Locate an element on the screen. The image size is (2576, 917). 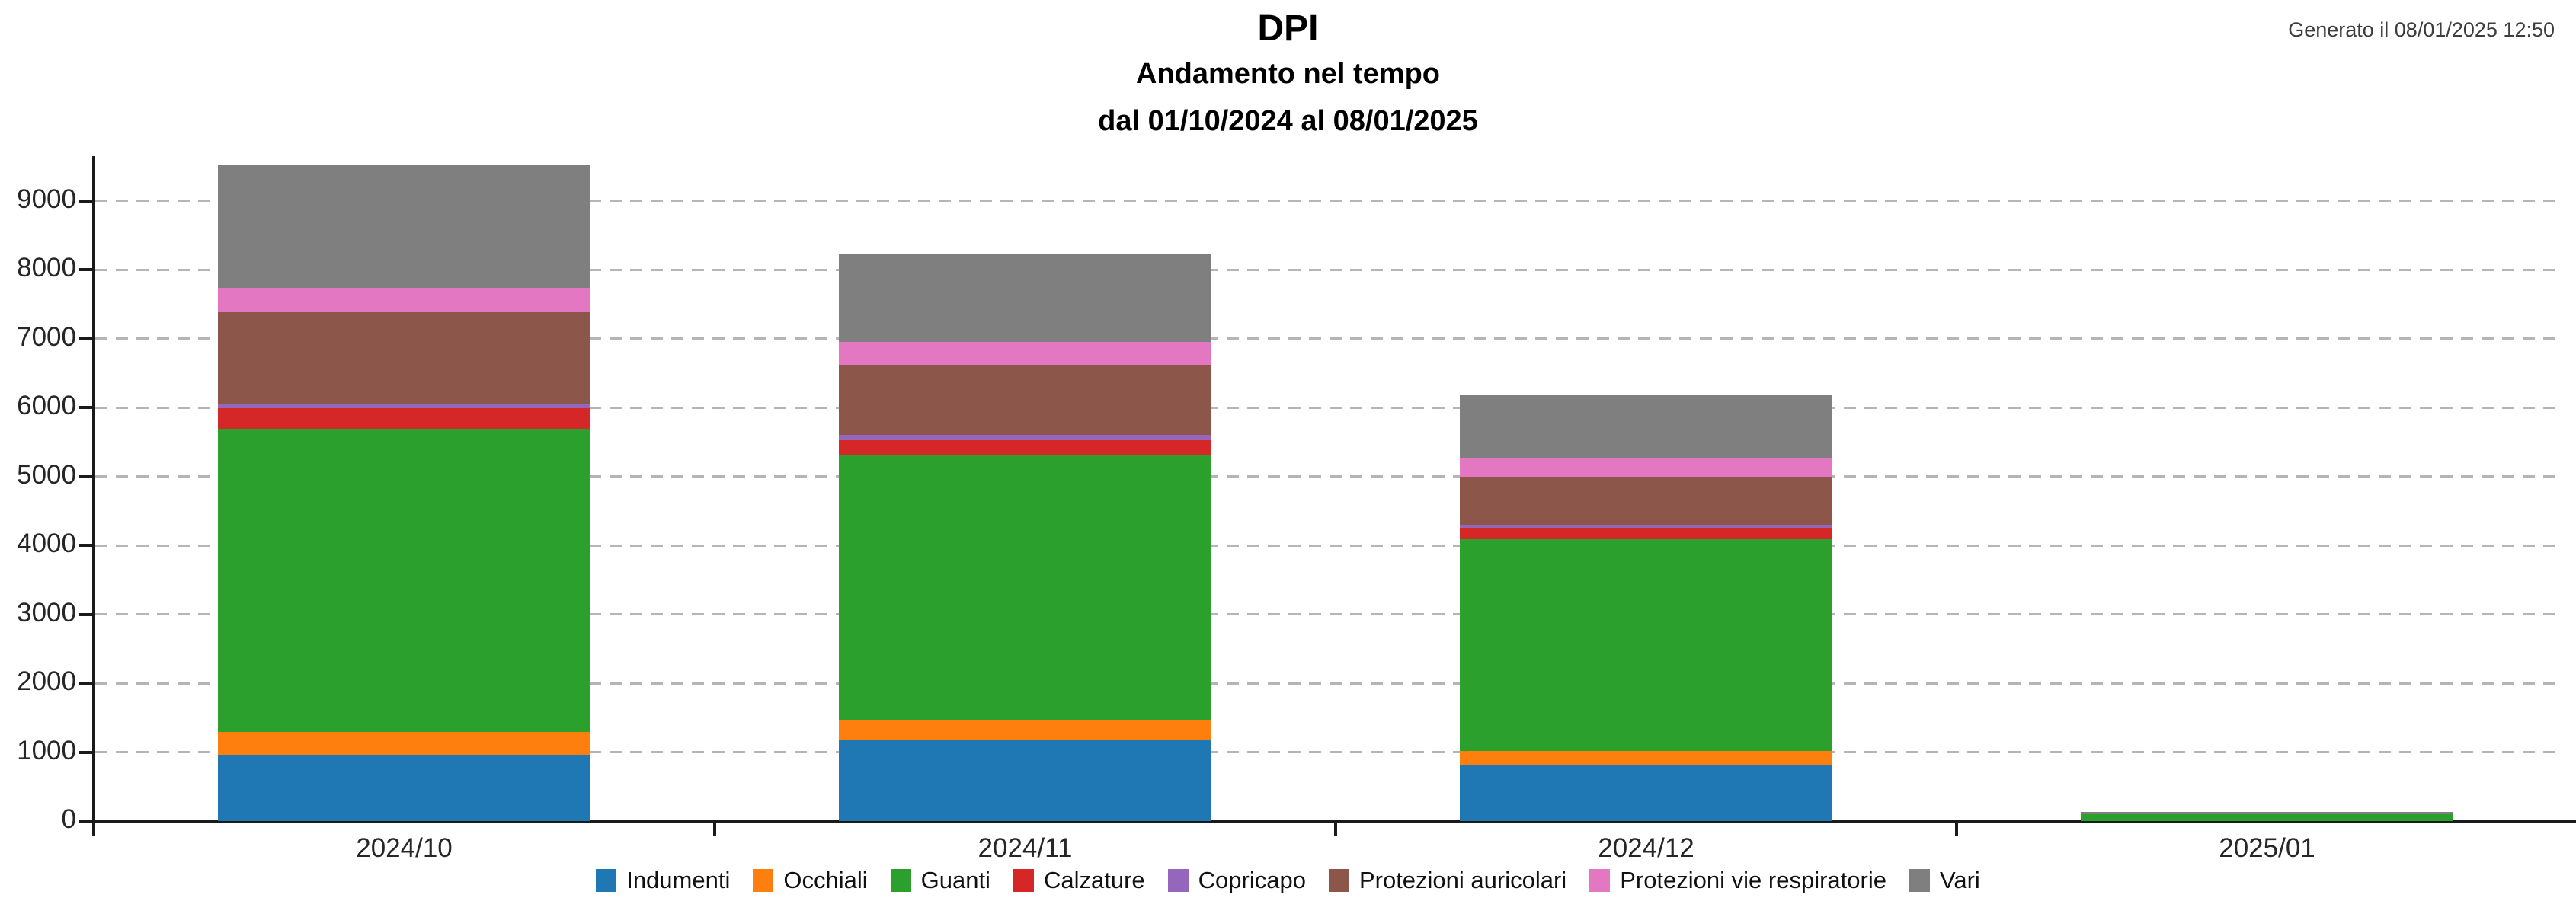
bar-segment-2024/12-Occhiali is located at coordinates (1646, 757).